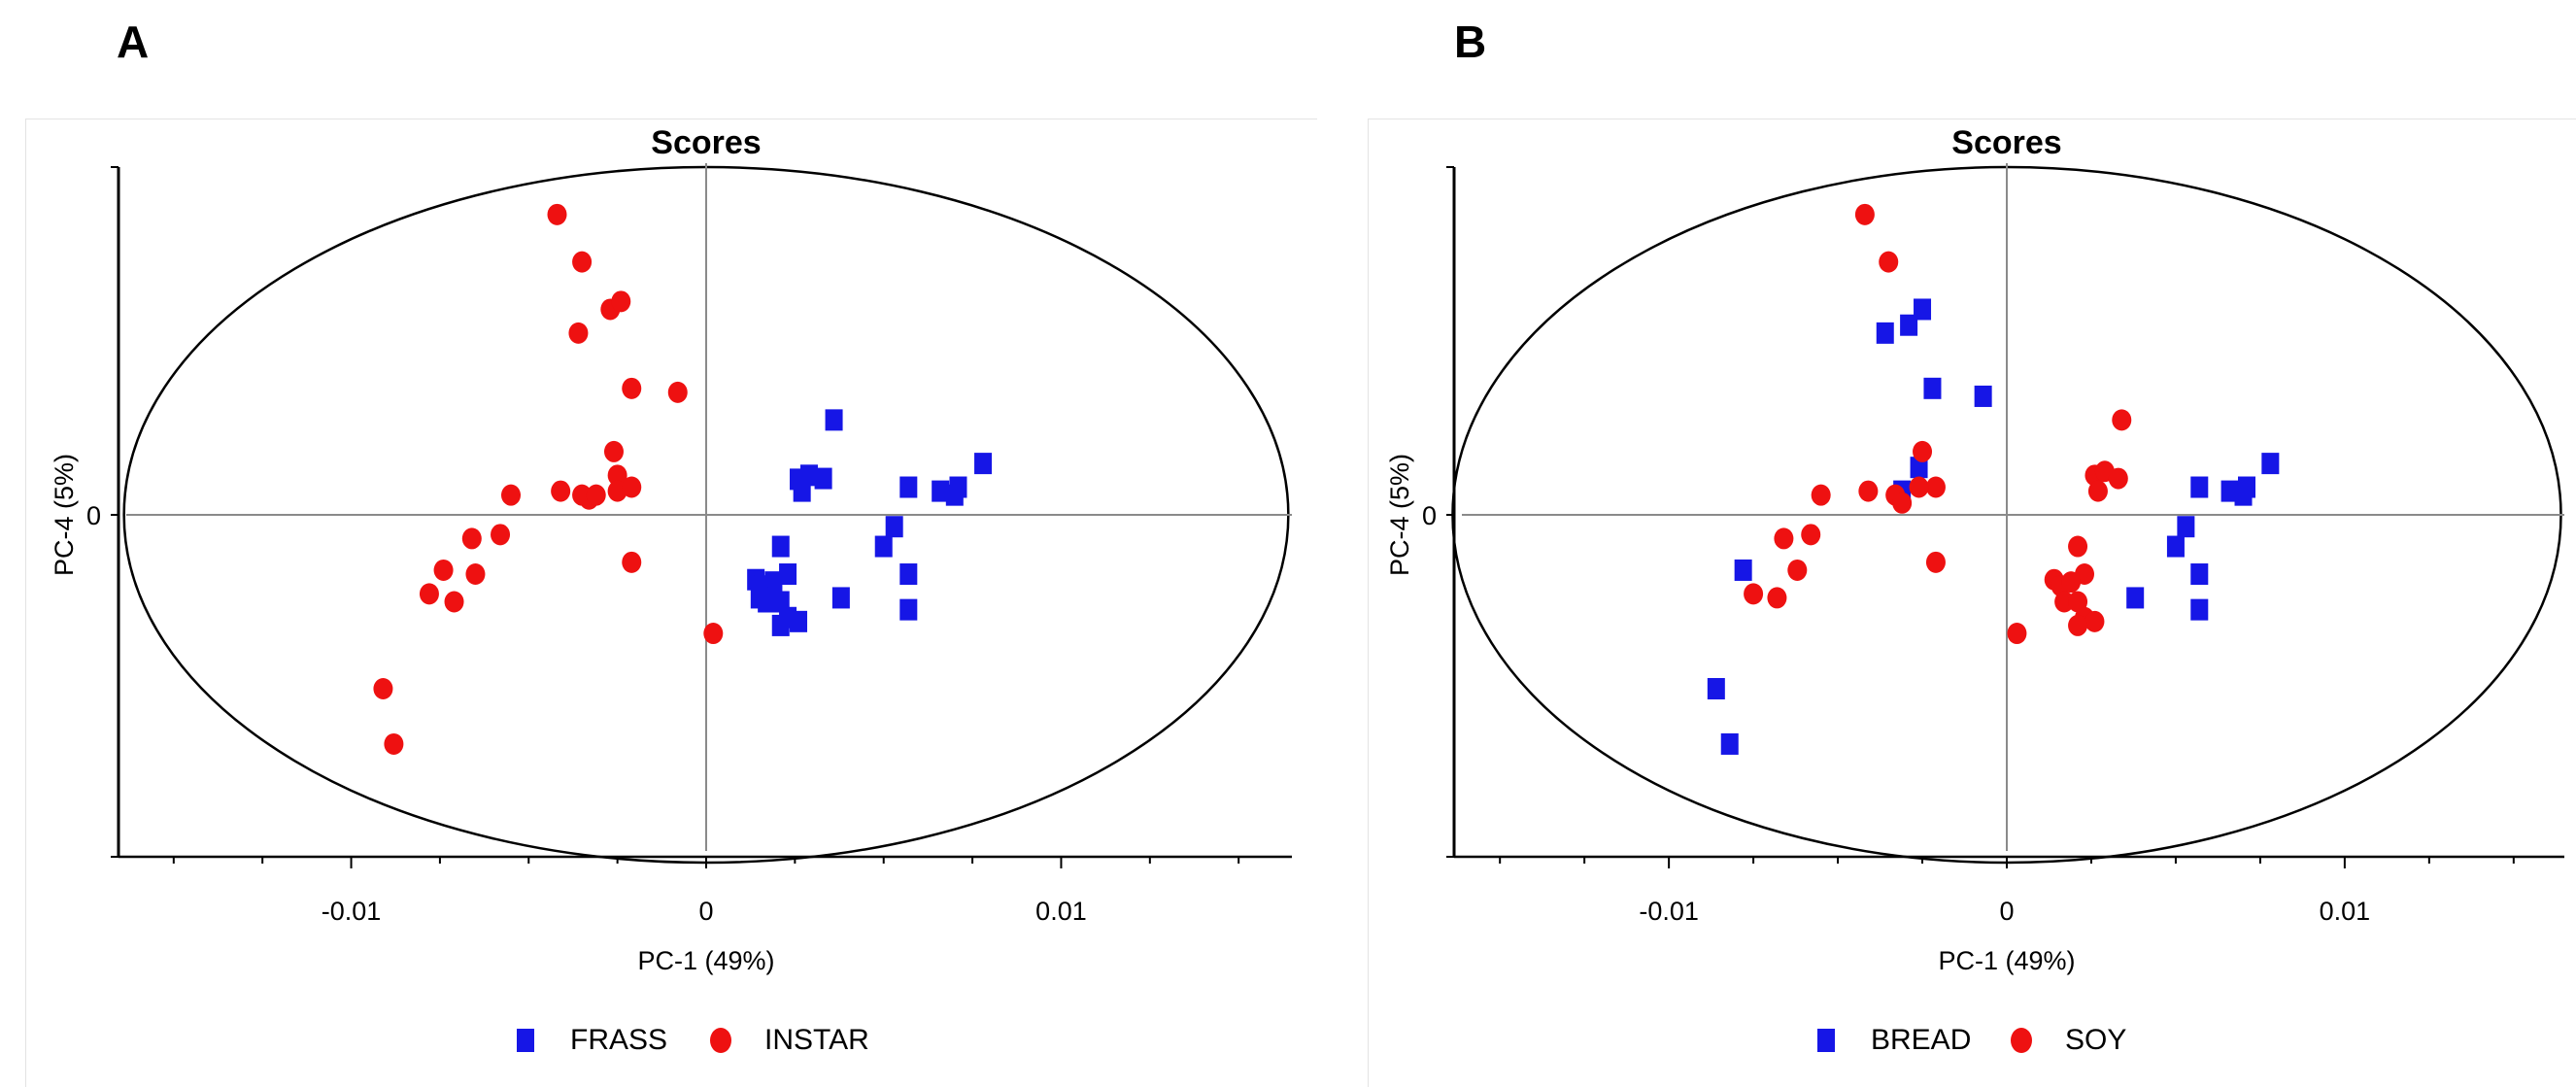  What do you see at coordinates (720, 1040) in the screenshot?
I see `legend-marker-instar` at bounding box center [720, 1040].